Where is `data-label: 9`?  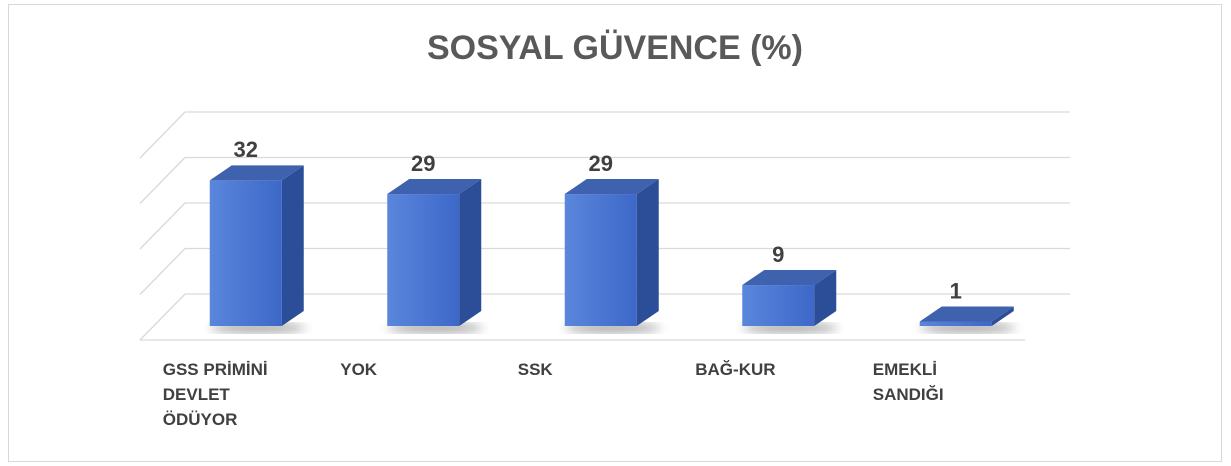
data-label: 9 is located at coordinates (778, 254).